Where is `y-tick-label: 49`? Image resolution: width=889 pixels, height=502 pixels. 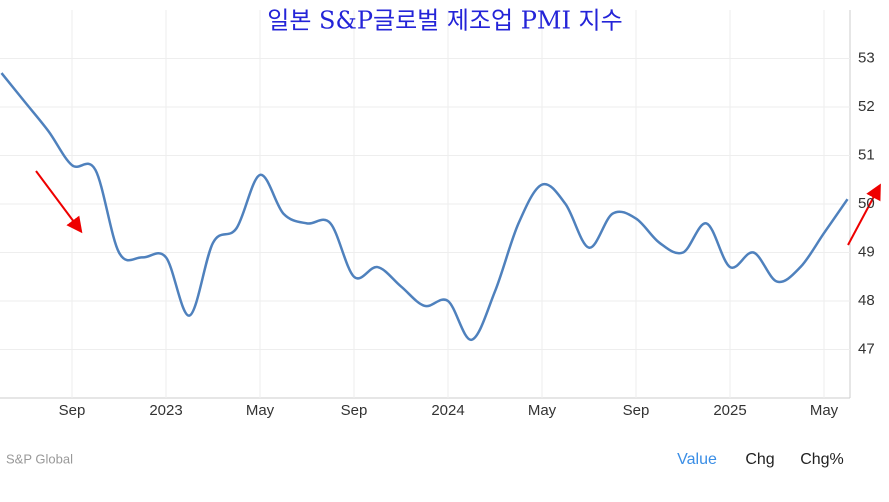 y-tick-label: 49 is located at coordinates (866, 251).